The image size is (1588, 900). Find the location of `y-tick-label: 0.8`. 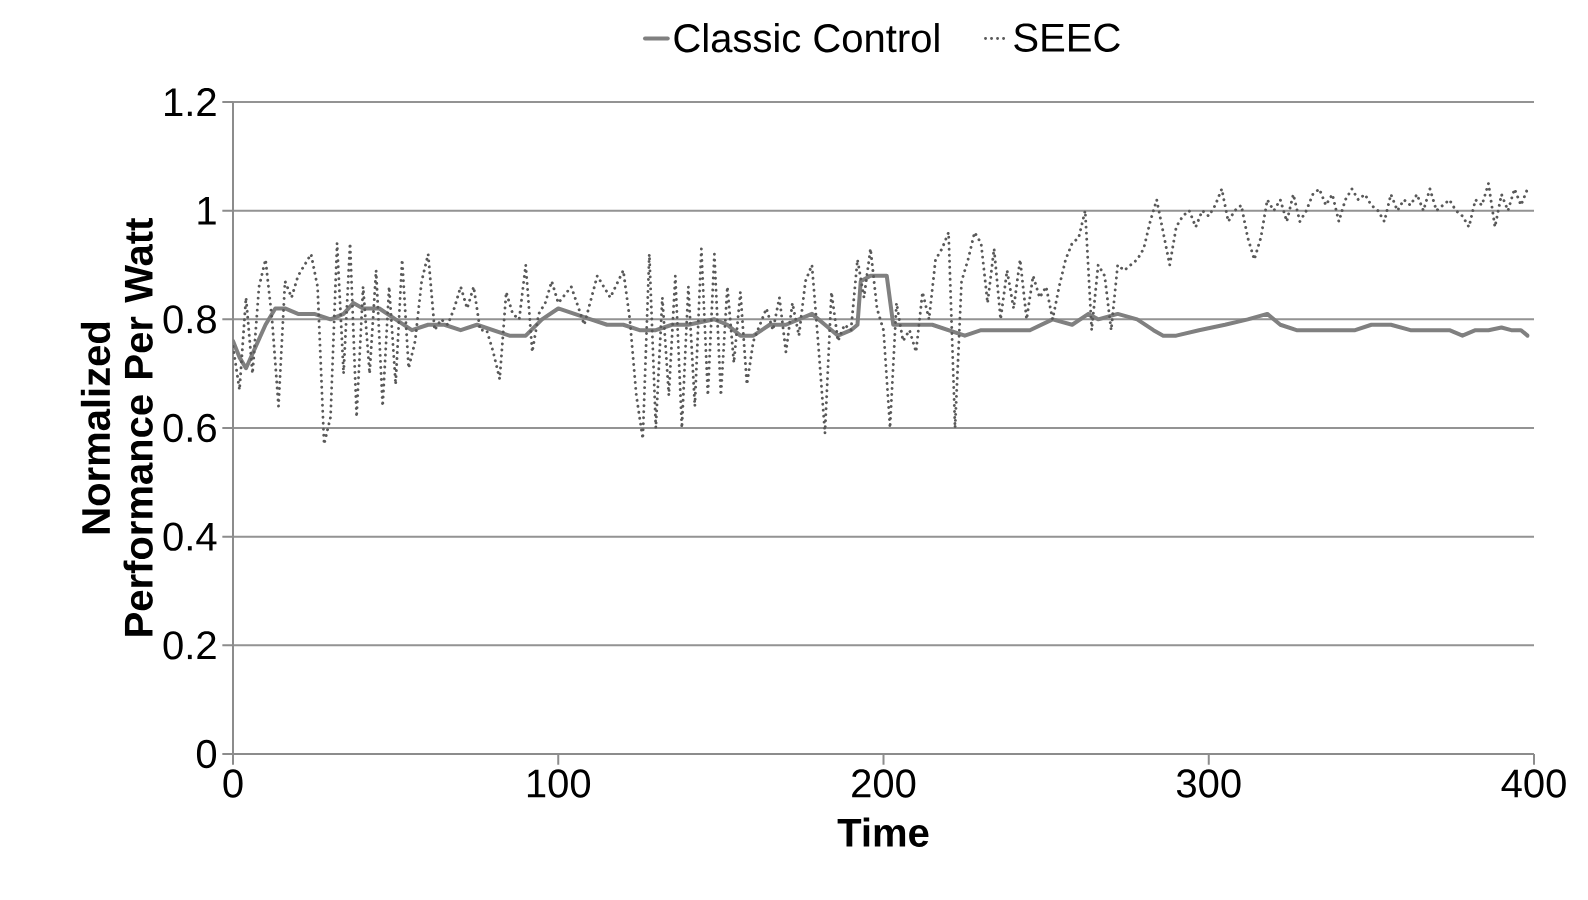

y-tick-label: 0.8 is located at coordinates (189, 319).